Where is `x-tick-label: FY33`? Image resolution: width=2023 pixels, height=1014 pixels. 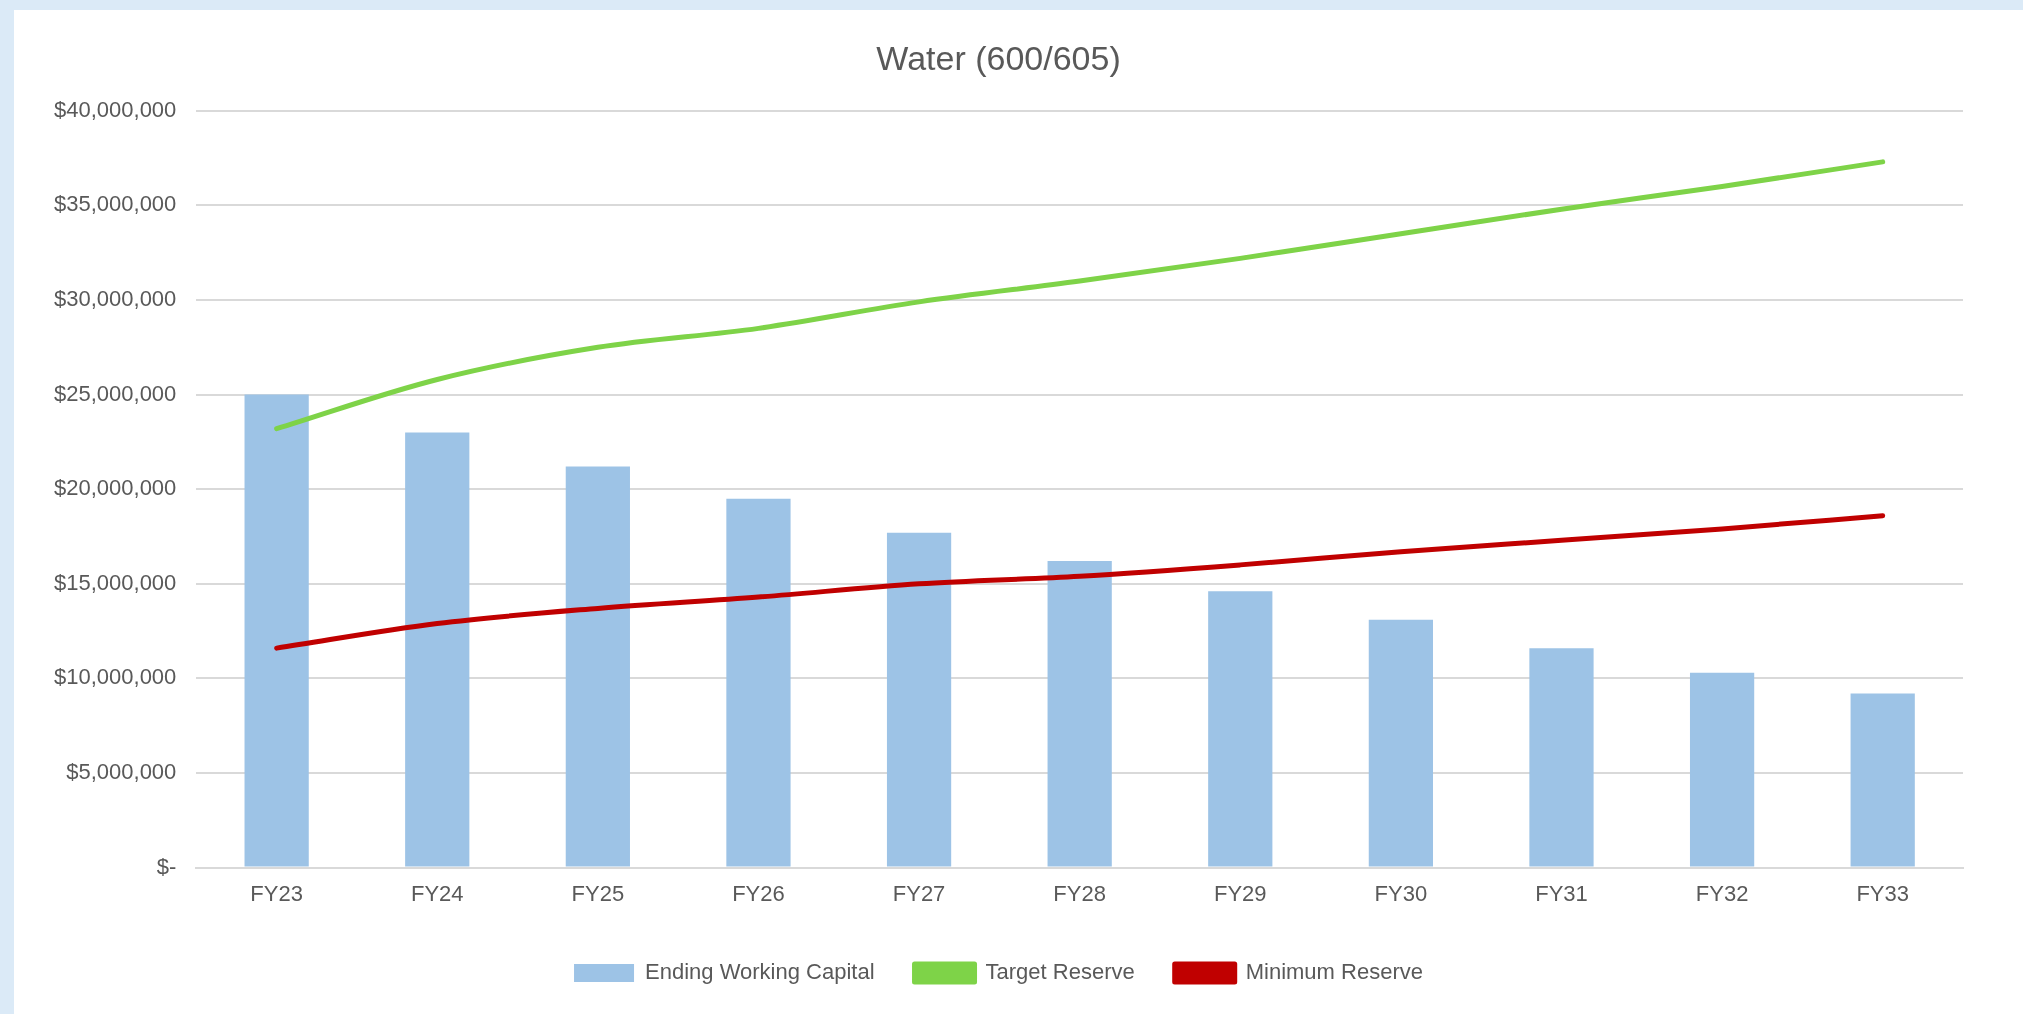 x-tick-label: FY33 is located at coordinates (1882, 893).